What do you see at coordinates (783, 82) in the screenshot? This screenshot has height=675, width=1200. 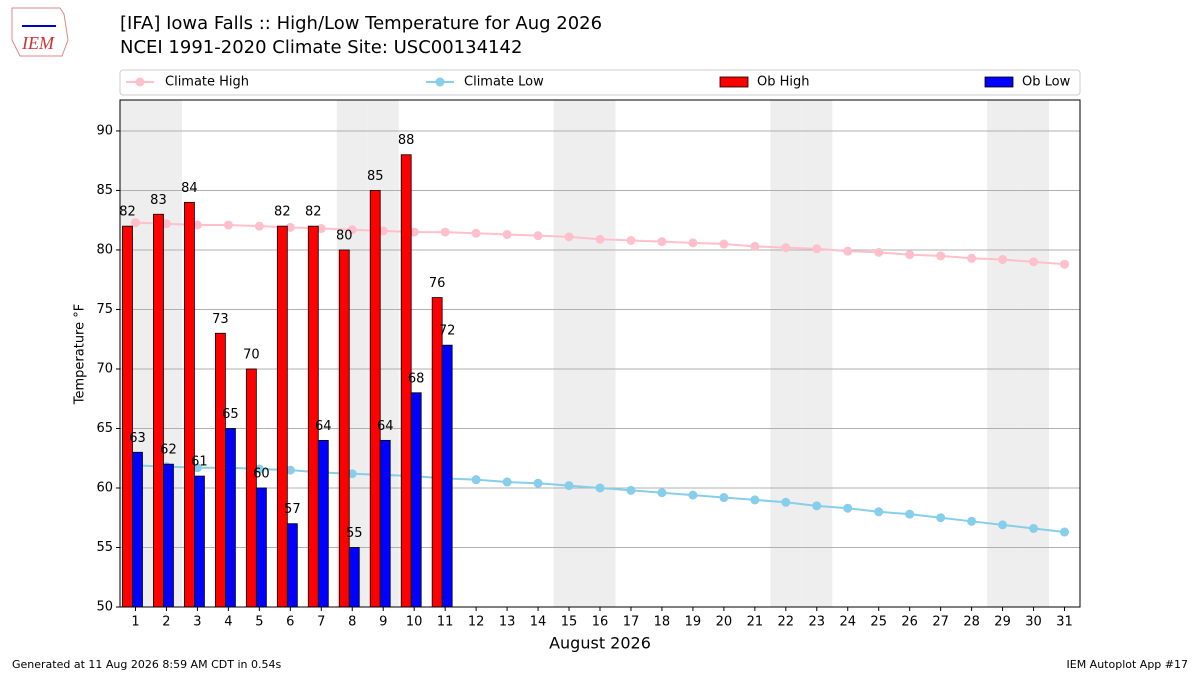 I see `legend-label: Ob High` at bounding box center [783, 82].